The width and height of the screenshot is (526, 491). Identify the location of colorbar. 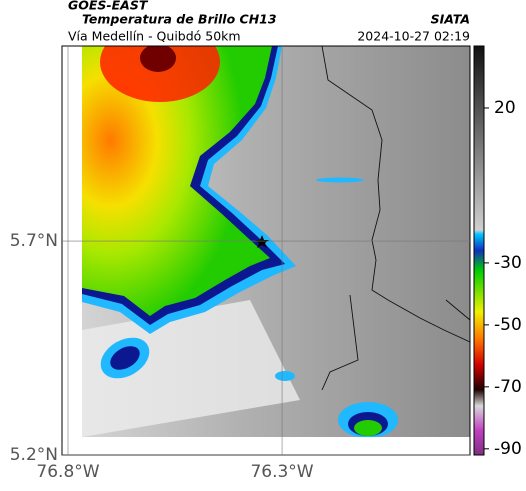
(479, 250).